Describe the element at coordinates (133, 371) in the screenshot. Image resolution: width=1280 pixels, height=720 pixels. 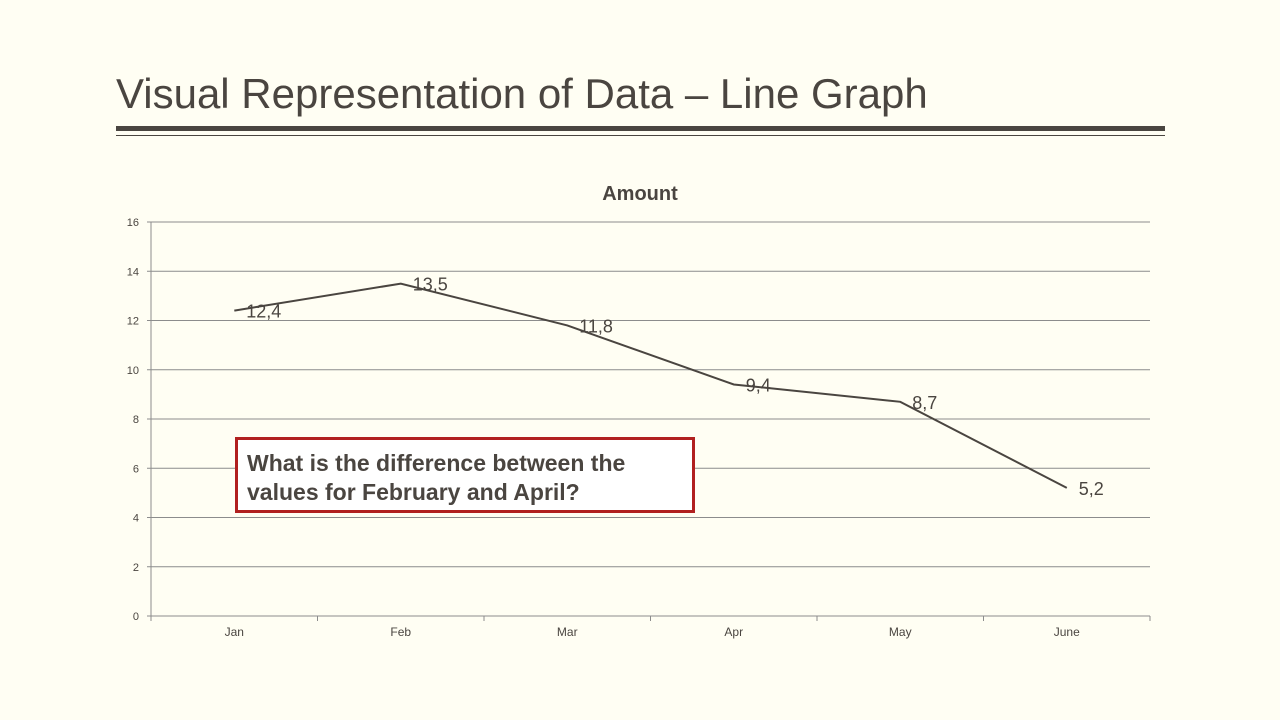
I see `y-tick-label: 10` at that location.